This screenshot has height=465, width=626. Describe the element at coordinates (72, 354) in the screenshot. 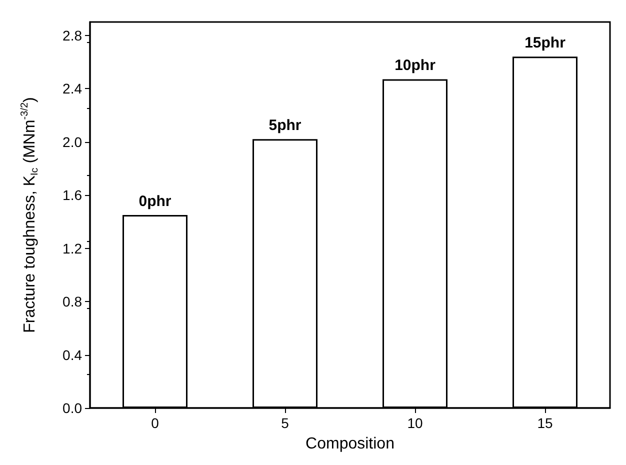

I see `y-tick-label: 0.4` at that location.